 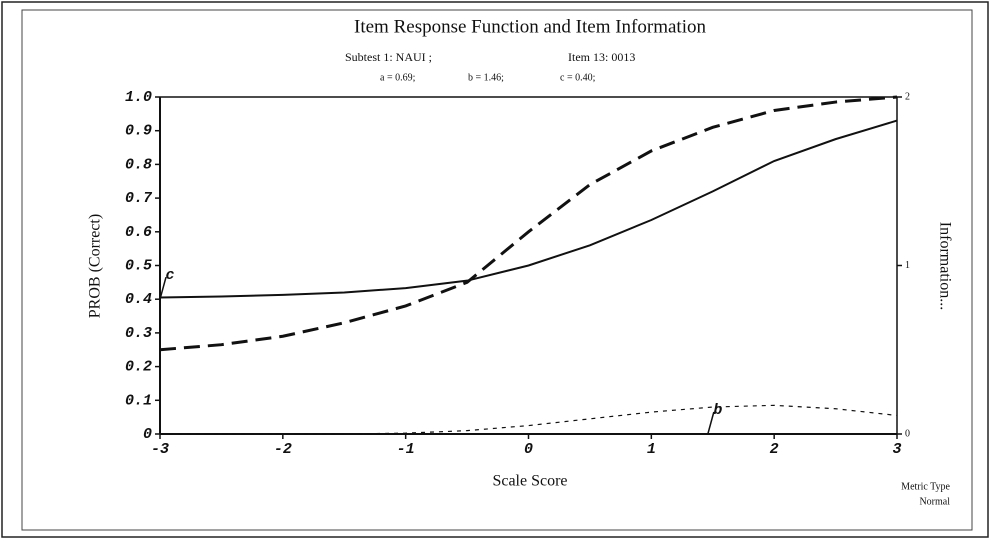 I want to click on footer: Metric Type, so click(x=925, y=486).